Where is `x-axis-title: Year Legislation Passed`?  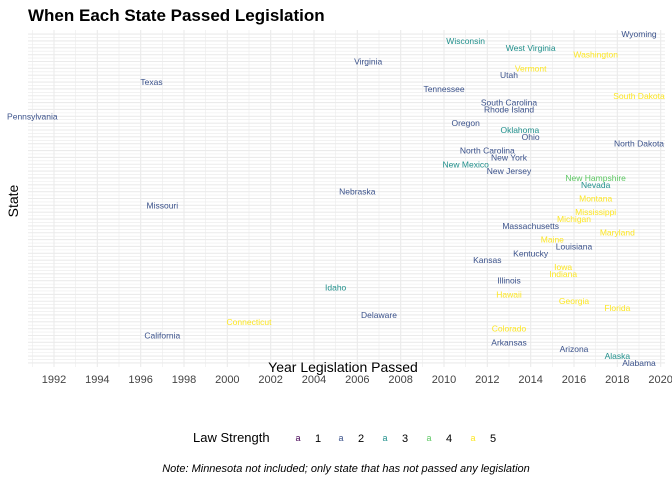 x-axis-title: Year Legislation Passed is located at coordinates (343, 367).